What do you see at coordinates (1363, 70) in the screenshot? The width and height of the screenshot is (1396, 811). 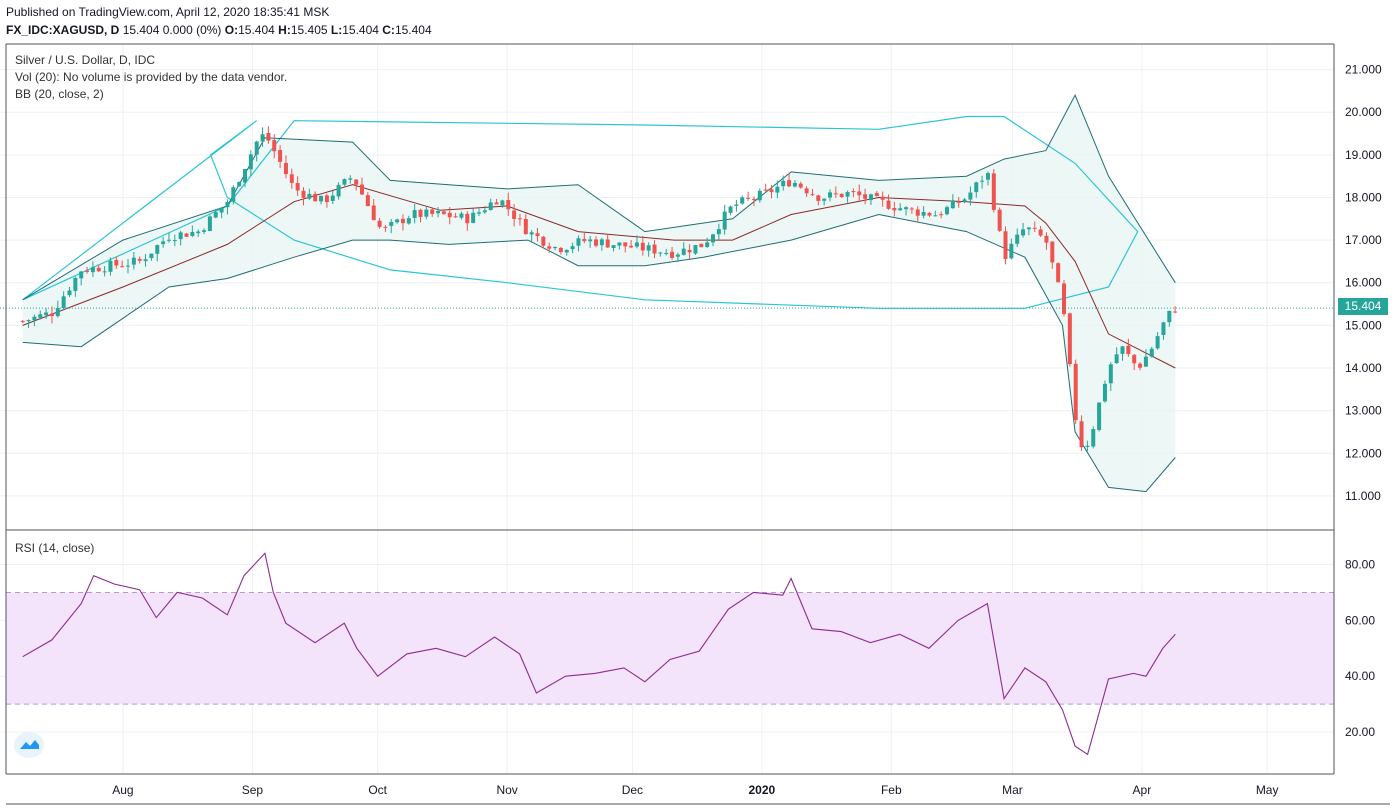 I see `price-tick-label: 21.000` at bounding box center [1363, 70].